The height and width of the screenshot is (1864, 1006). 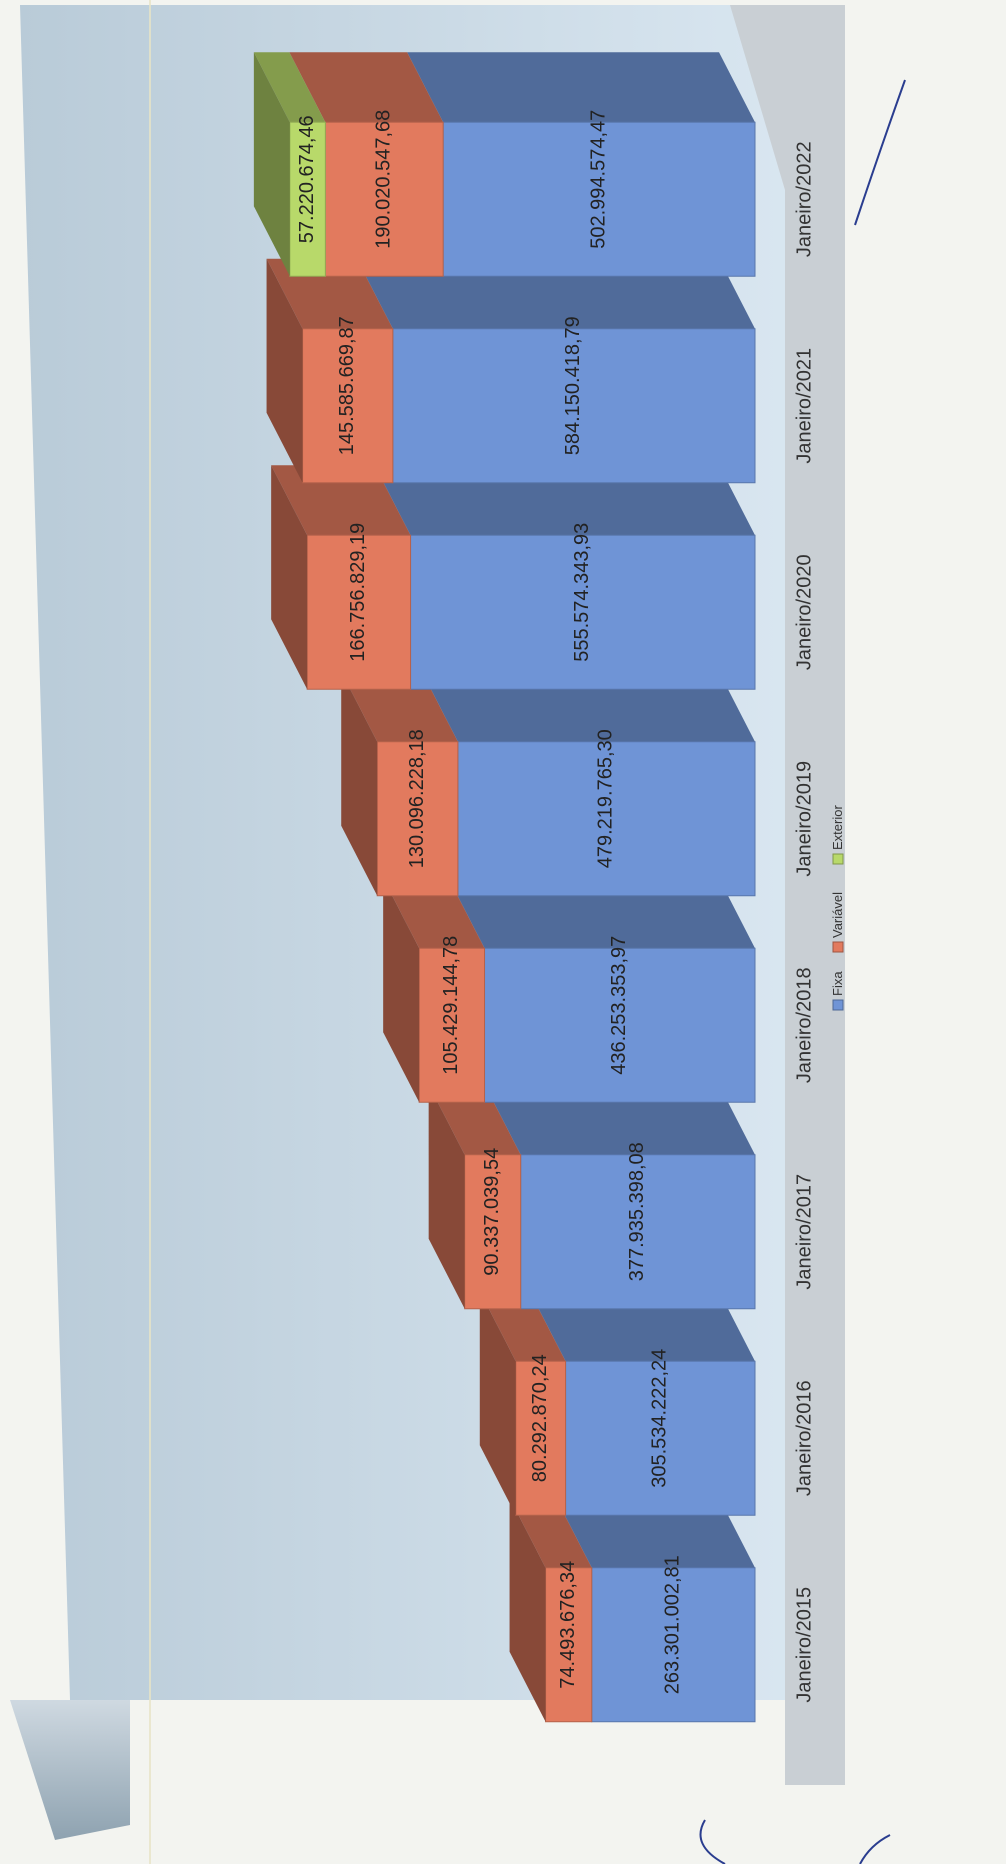 I want to click on category-tick-label: Janeiro/2019, so click(x=804, y=819).